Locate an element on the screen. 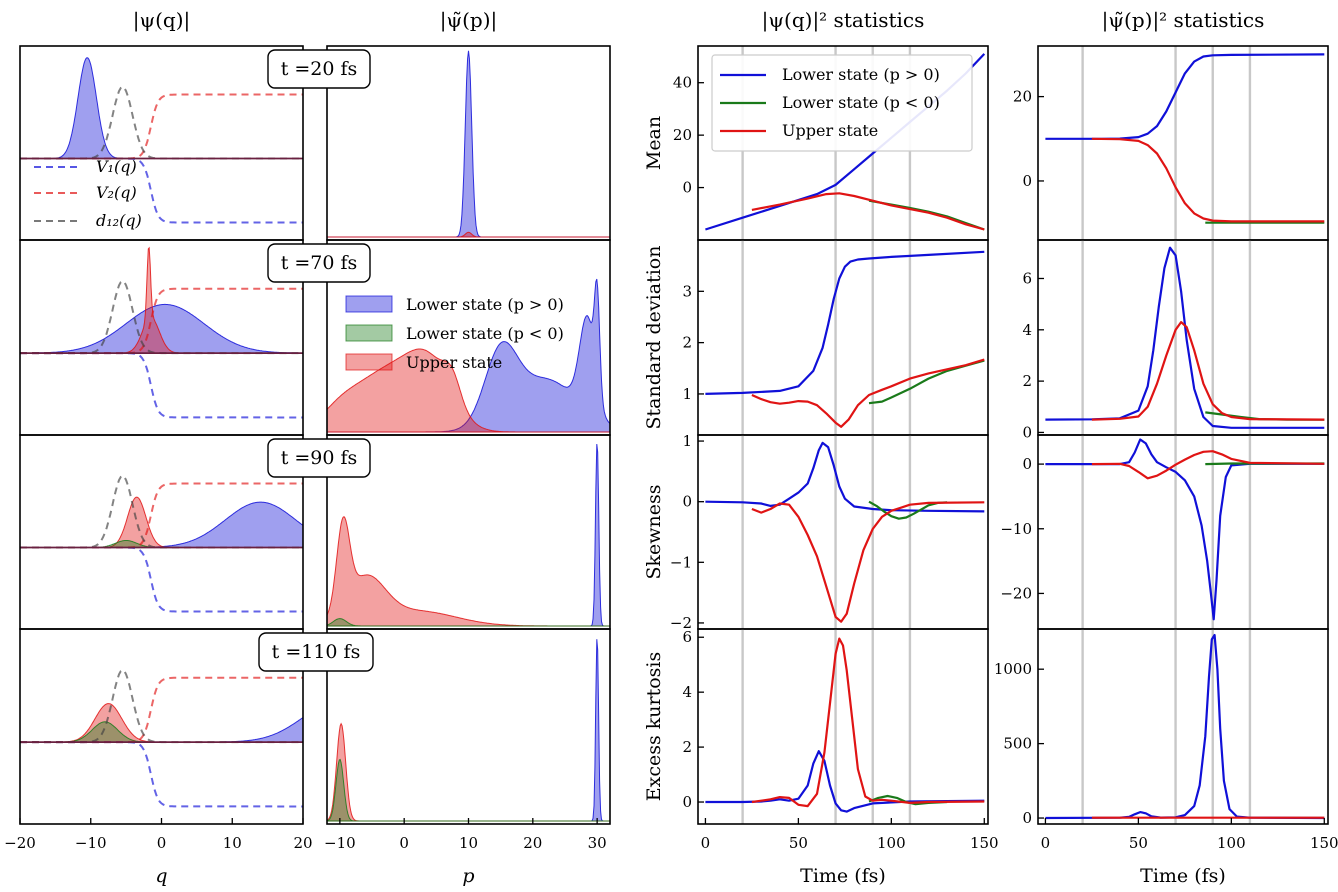  q-density-upper is located at coordinates (161, 723).